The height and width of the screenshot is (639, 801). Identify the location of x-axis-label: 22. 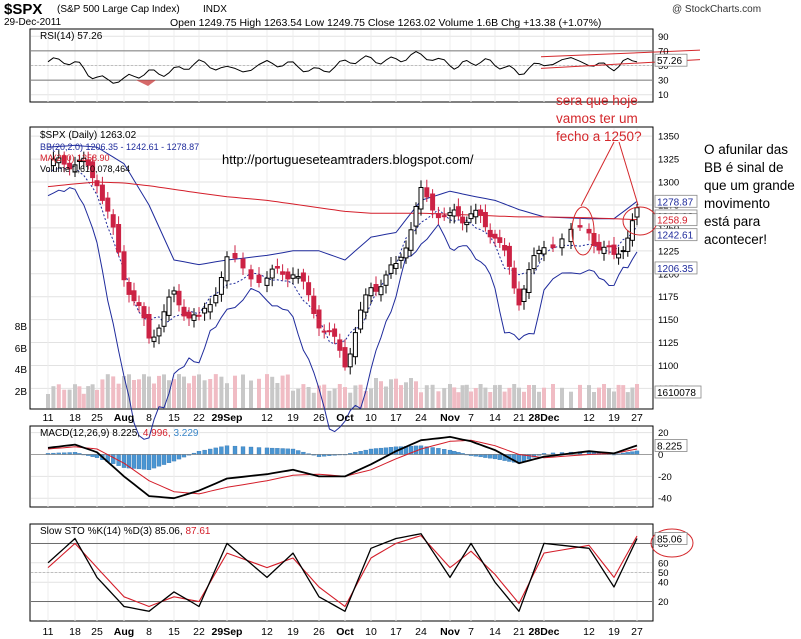
(199, 418).